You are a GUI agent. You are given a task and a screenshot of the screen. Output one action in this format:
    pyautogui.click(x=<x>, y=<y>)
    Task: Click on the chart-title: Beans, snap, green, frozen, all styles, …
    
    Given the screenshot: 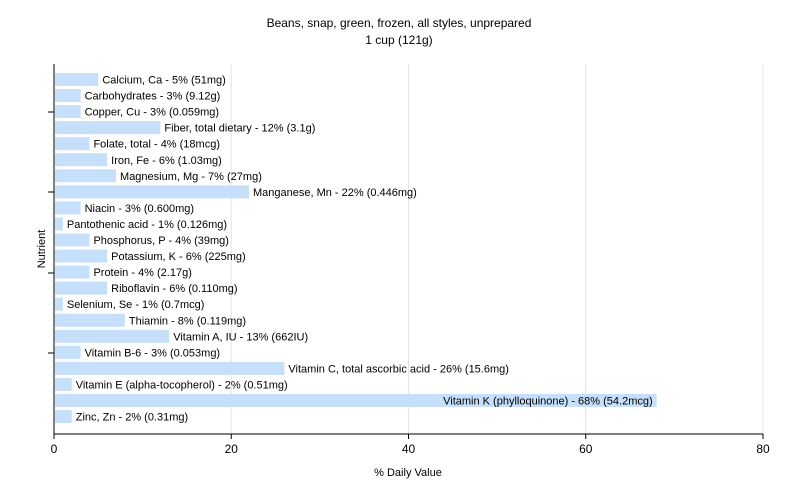 What is the action you would take?
    pyautogui.click(x=399, y=23)
    